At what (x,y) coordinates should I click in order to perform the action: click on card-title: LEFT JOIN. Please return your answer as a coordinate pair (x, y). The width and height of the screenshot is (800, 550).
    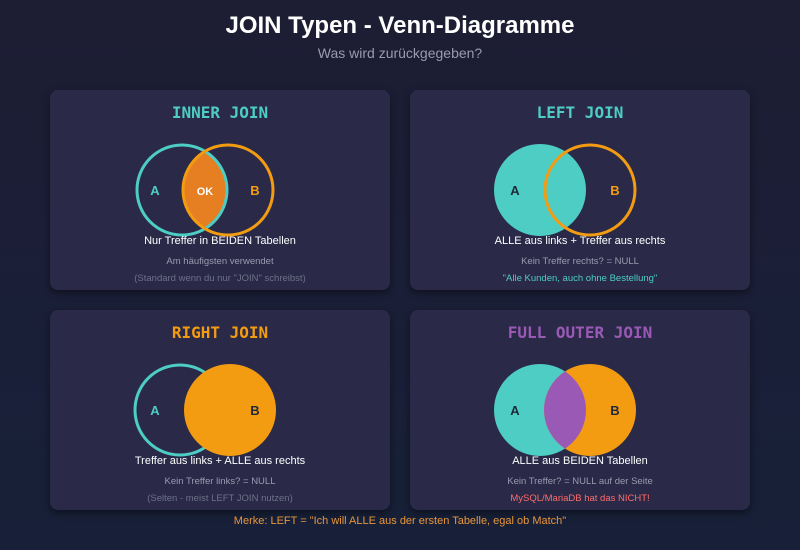
    Looking at the image, I should click on (580, 112).